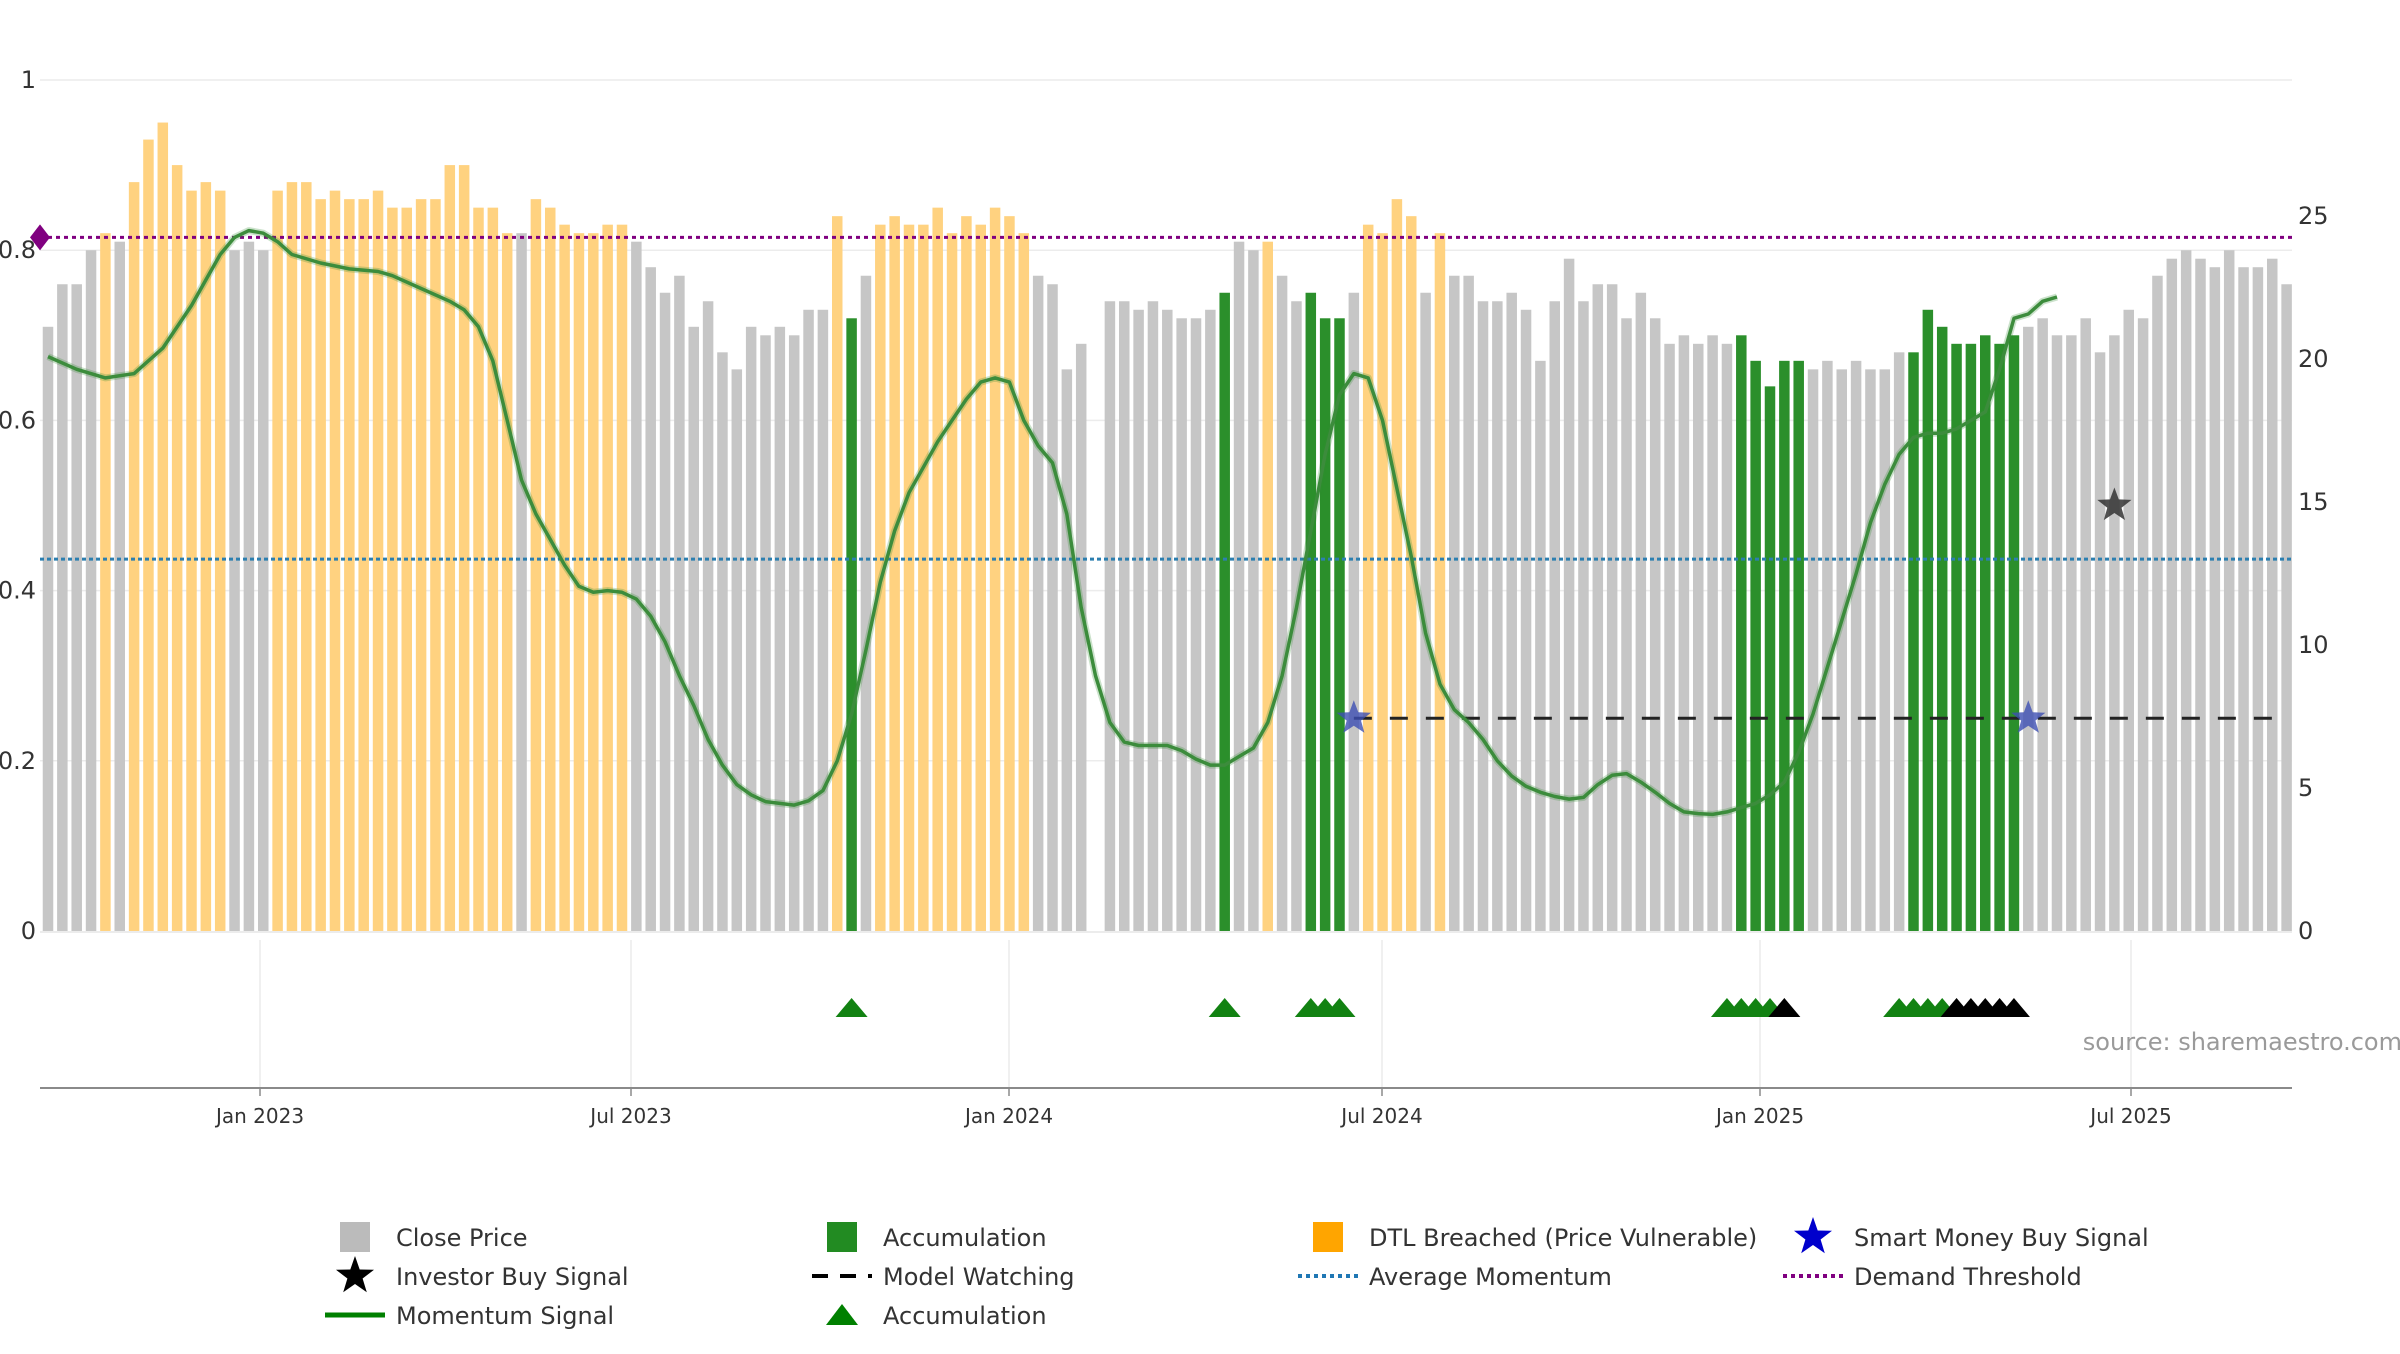 This screenshot has width=2400, height=1354. I want to click on accumulation-triangle, so click(851, 1007).